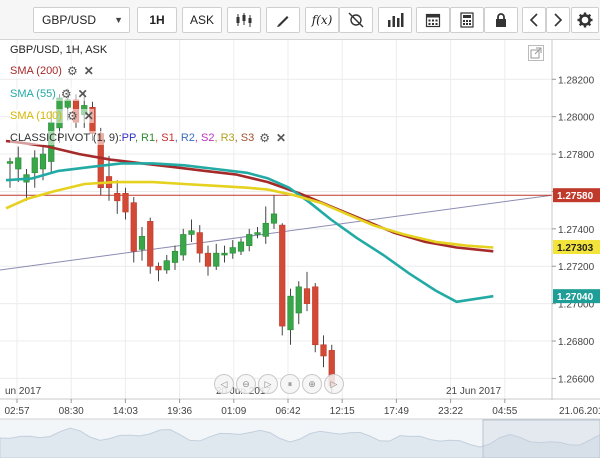  I want to click on chevron-down-icon: ▼, so click(118, 20).